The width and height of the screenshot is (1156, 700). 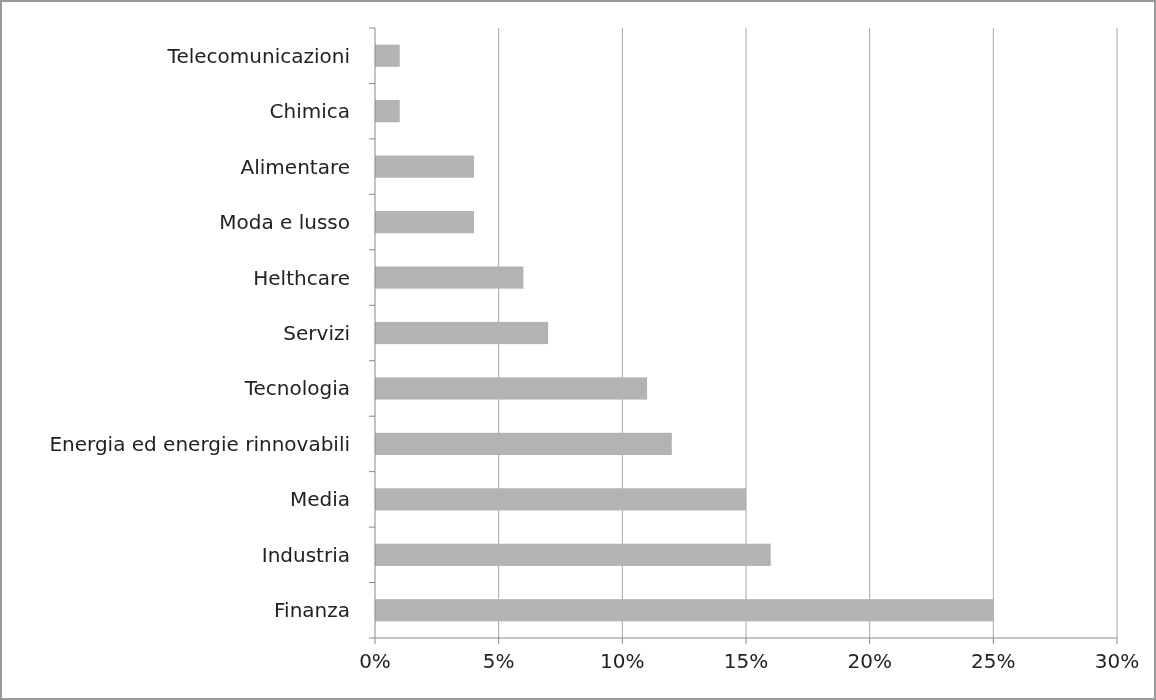 I want to click on x-tick-label: 15%, so click(x=746, y=661).